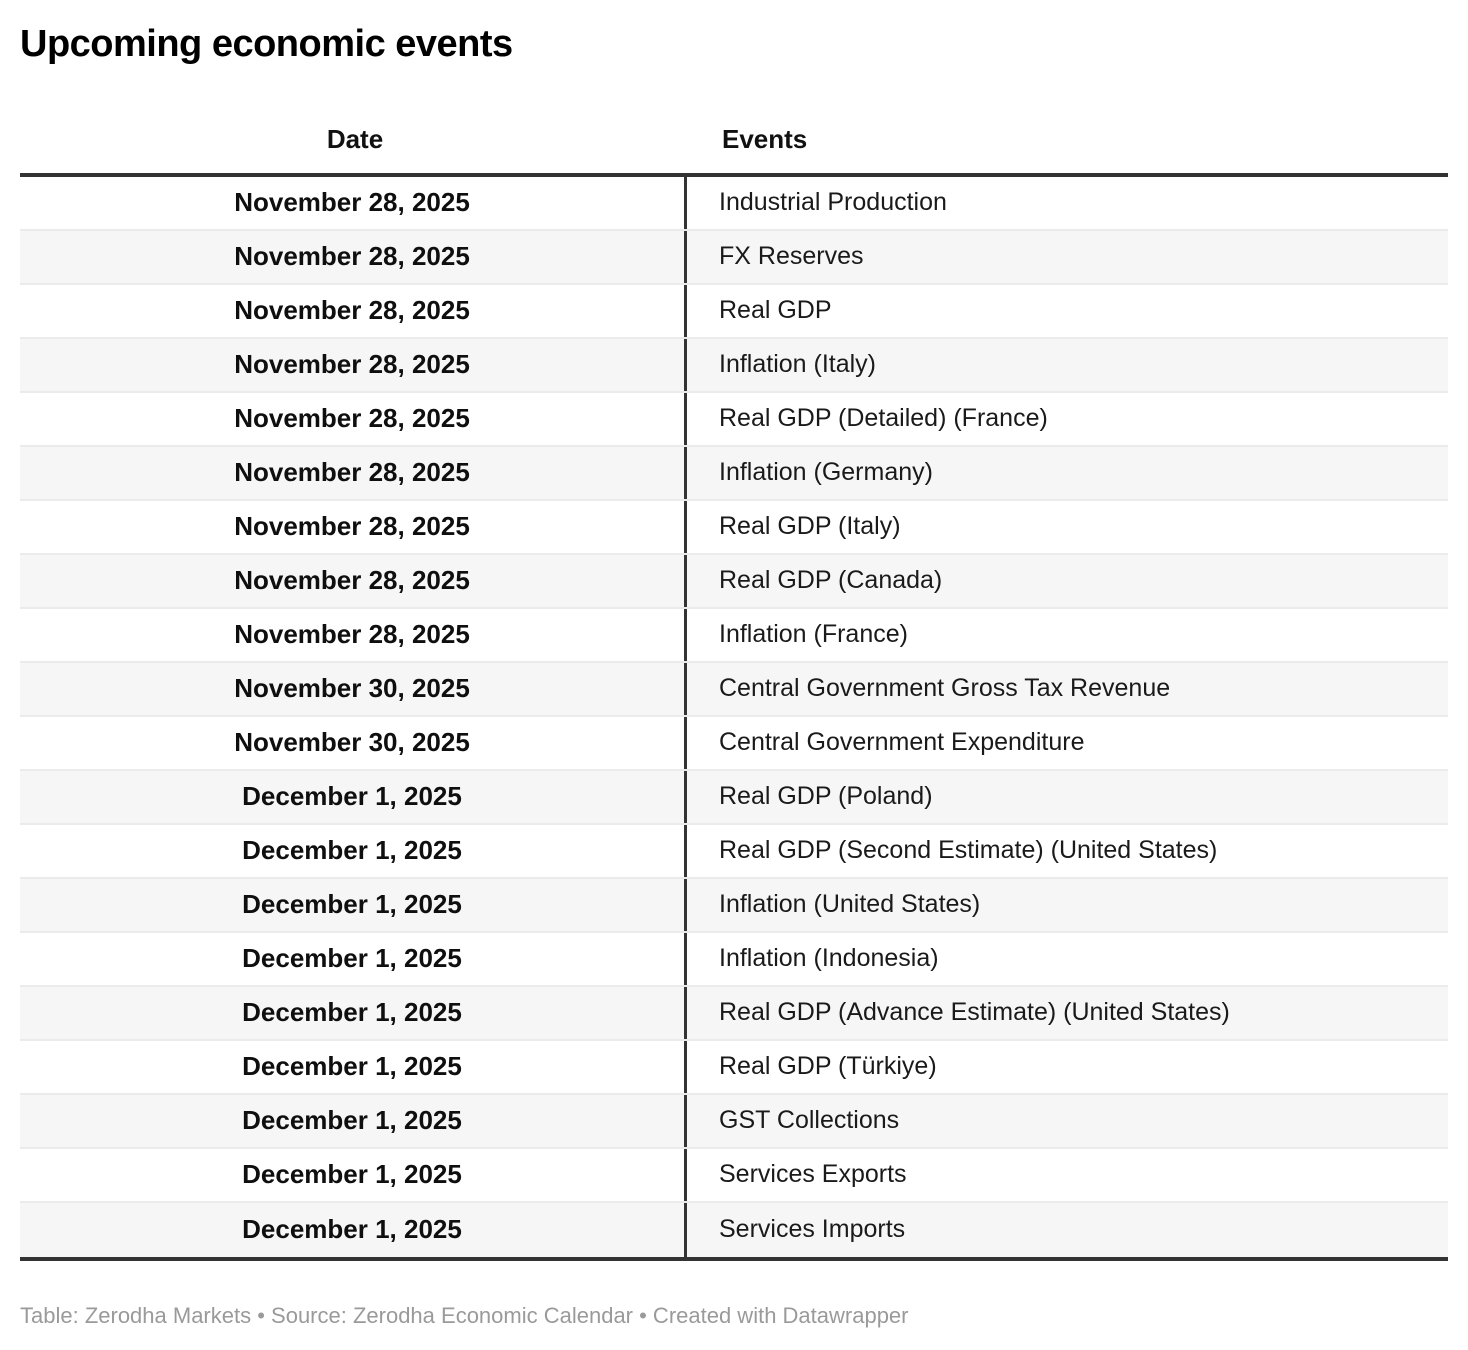 The height and width of the screenshot is (1350, 1468). What do you see at coordinates (826, 796) in the screenshot?
I see `event-cell: Real GDP (Poland)` at bounding box center [826, 796].